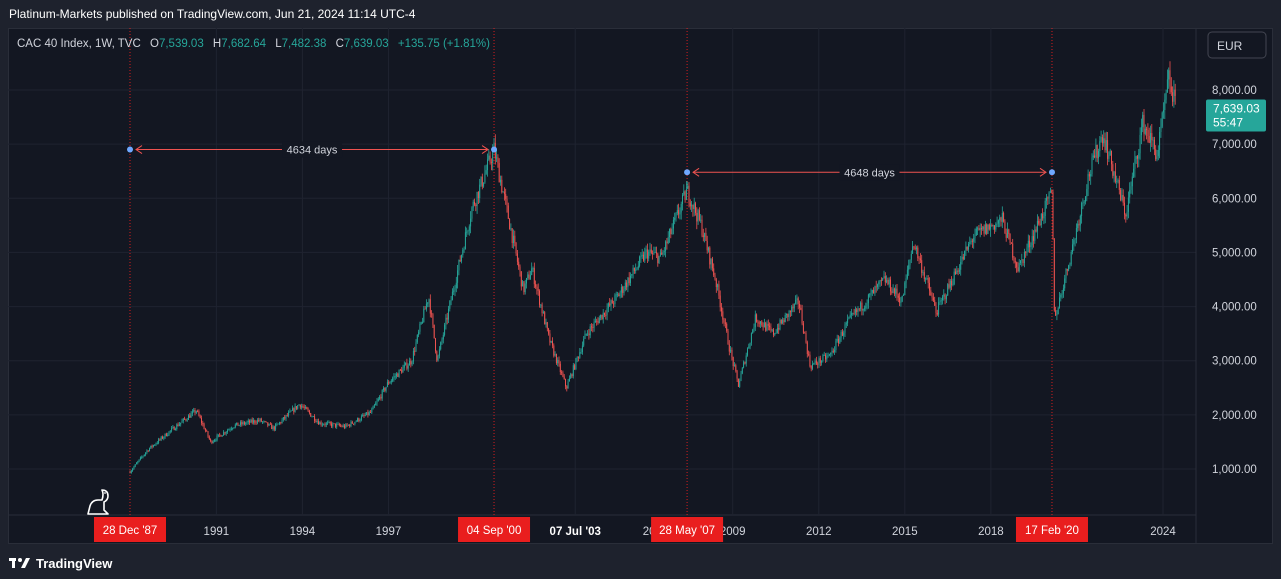 This screenshot has width=1281, height=579. What do you see at coordinates (1237, 45) in the screenshot?
I see `currency-button: EUR` at bounding box center [1237, 45].